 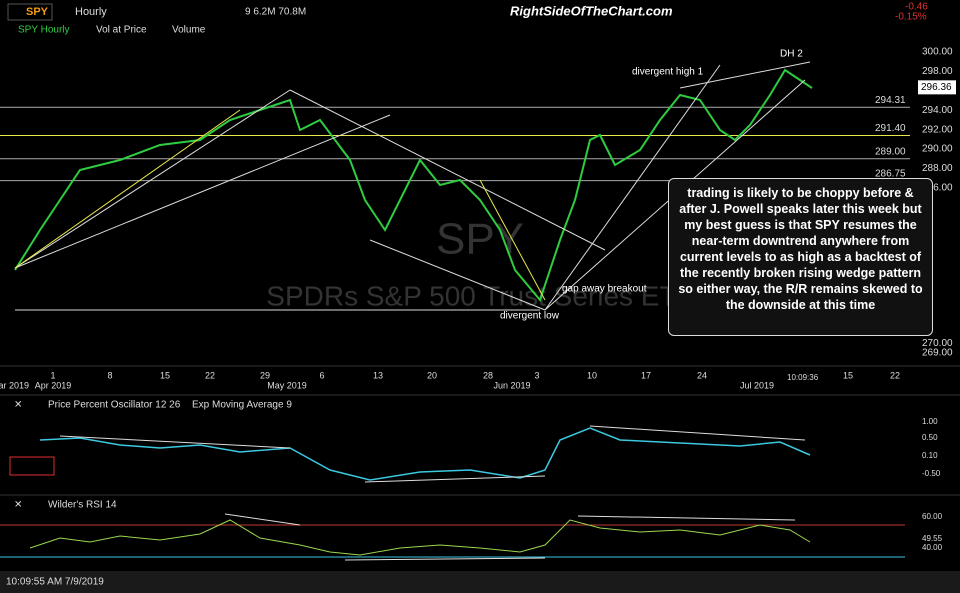 I want to click on date-label: Jul 2019, so click(x=757, y=385).